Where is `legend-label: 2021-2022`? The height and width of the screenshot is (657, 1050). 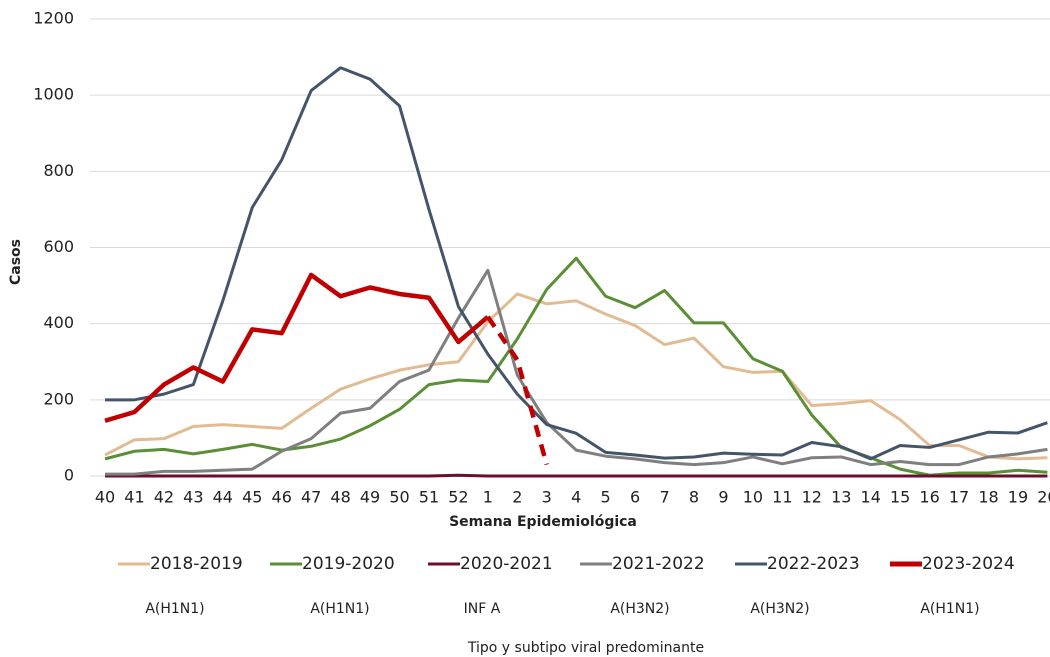
legend-label: 2021-2022 is located at coordinates (658, 564).